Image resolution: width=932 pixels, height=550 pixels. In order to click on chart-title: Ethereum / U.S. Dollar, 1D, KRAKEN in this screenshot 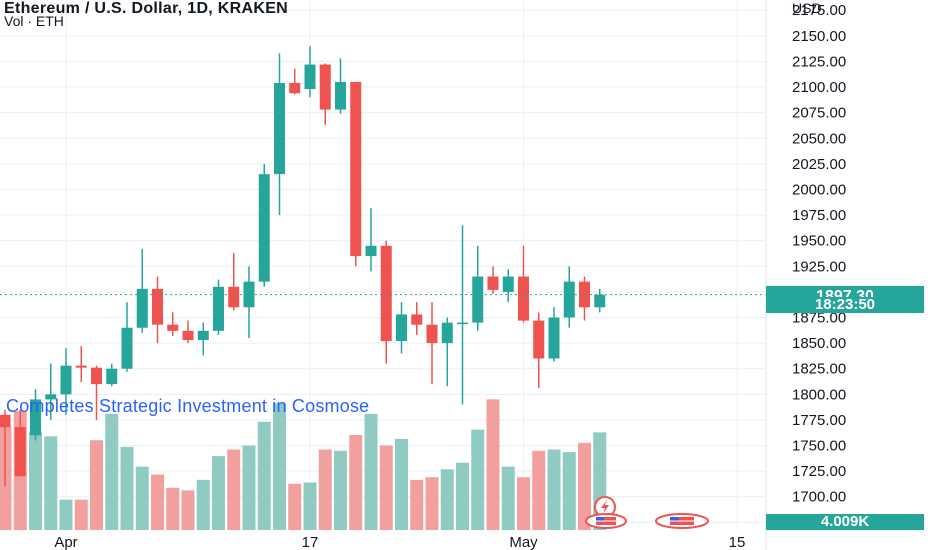, I will do `click(146, 8)`.